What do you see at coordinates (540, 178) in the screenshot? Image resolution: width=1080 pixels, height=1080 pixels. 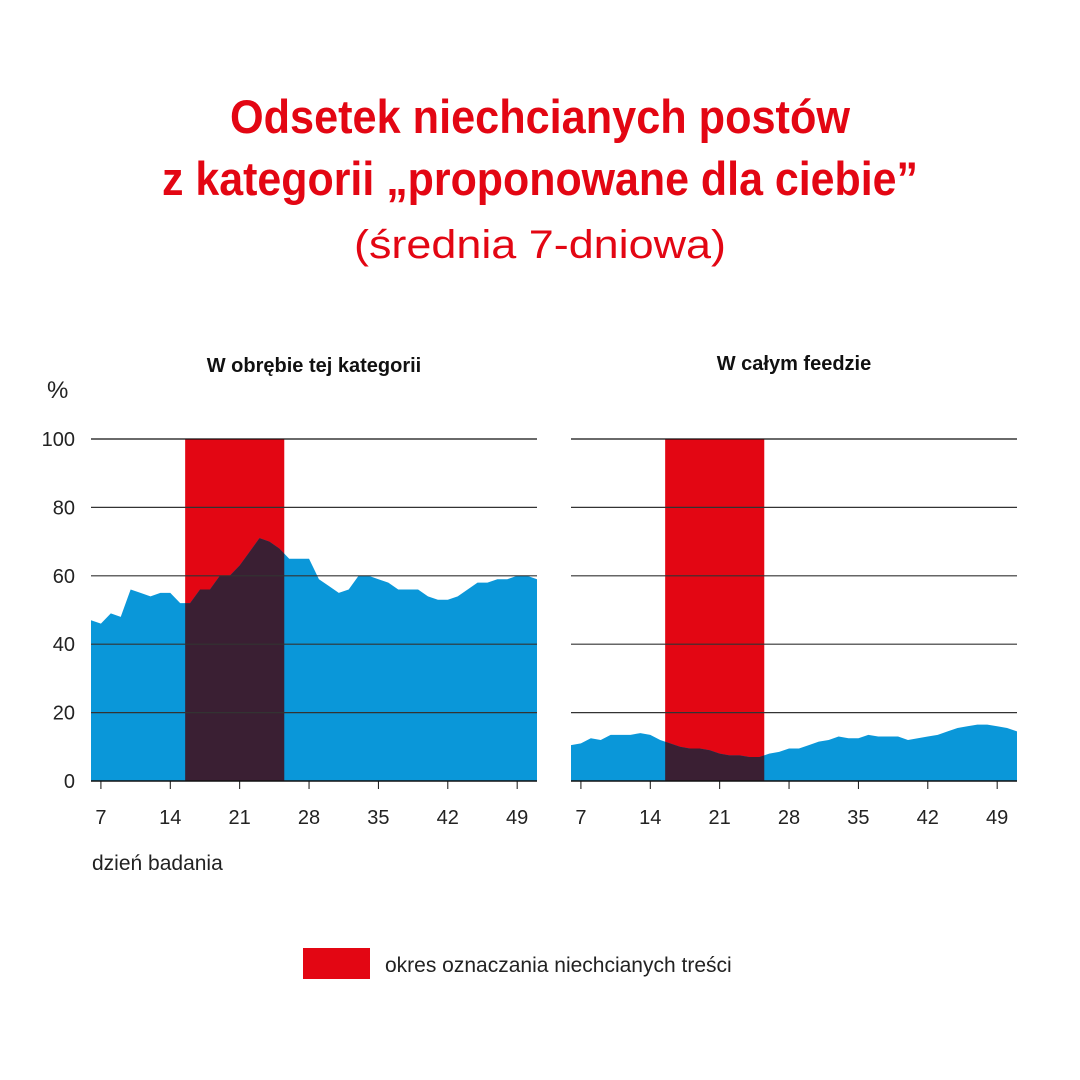 I see `chart-title-line2: z kategorii „proponowane dla ciebie”` at bounding box center [540, 178].